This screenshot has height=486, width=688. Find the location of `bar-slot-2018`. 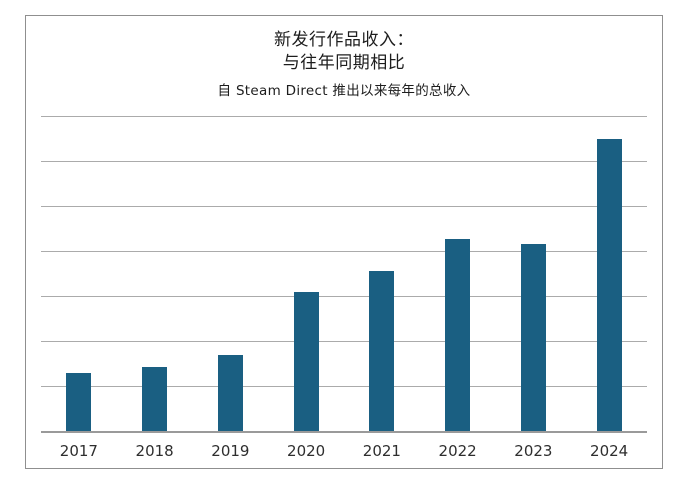

bar-slot-2018 is located at coordinates (155, 273).